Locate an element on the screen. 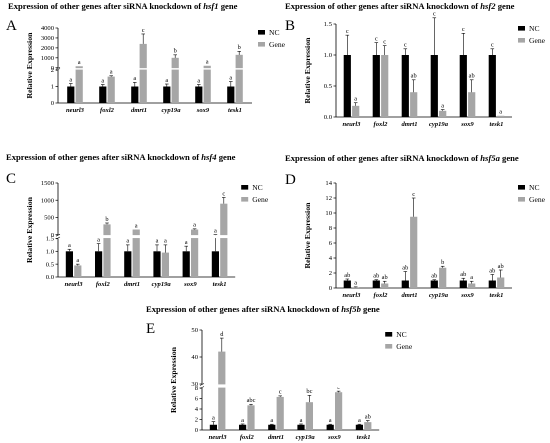  panel-label: A is located at coordinates (11, 26).